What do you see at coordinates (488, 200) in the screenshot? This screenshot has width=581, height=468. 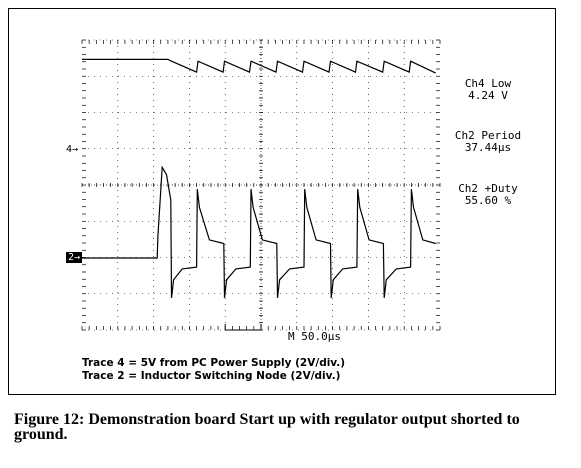 I see `measurement-value: 55.60 %` at bounding box center [488, 200].